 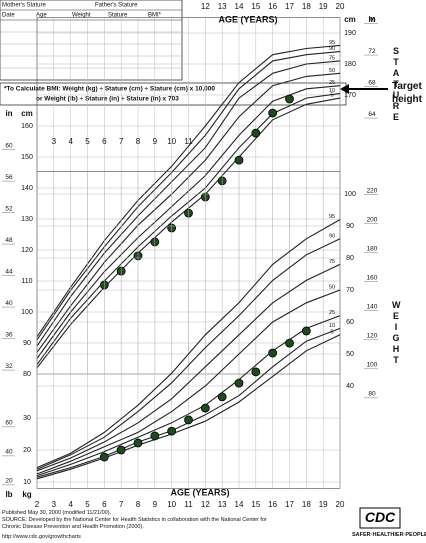 What do you see at coordinates (37, 504) in the screenshot?
I see `x-tick-label: 2` at bounding box center [37, 504].